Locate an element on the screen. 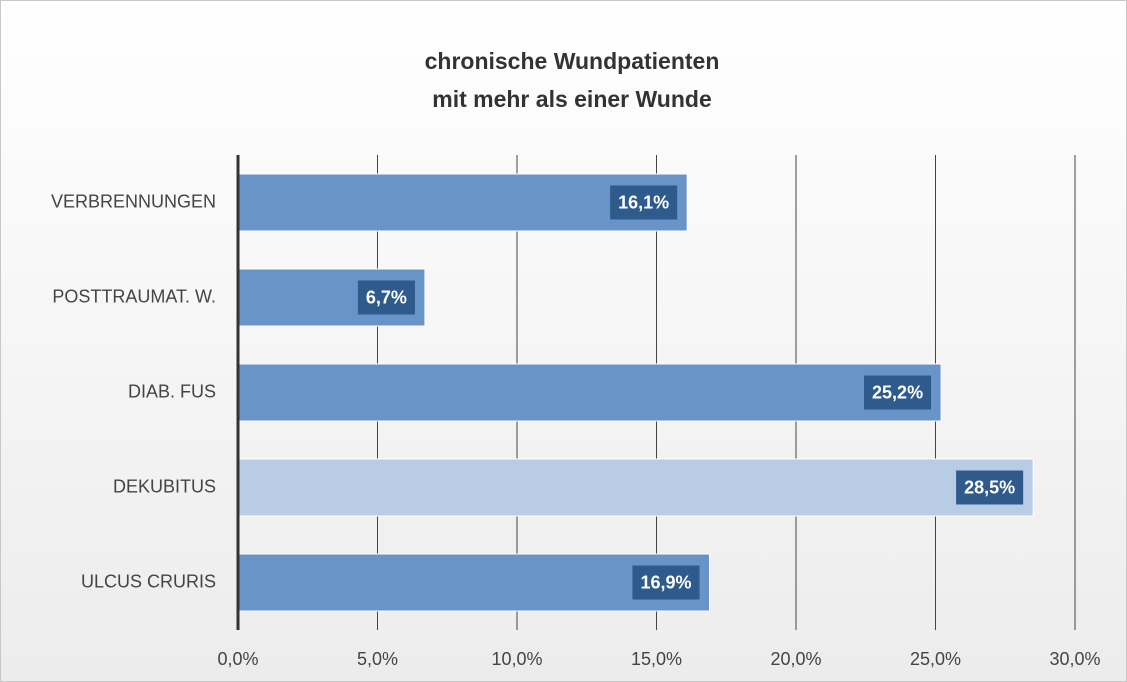  chart-title: chronische Wundpatienten is located at coordinates (572, 61).